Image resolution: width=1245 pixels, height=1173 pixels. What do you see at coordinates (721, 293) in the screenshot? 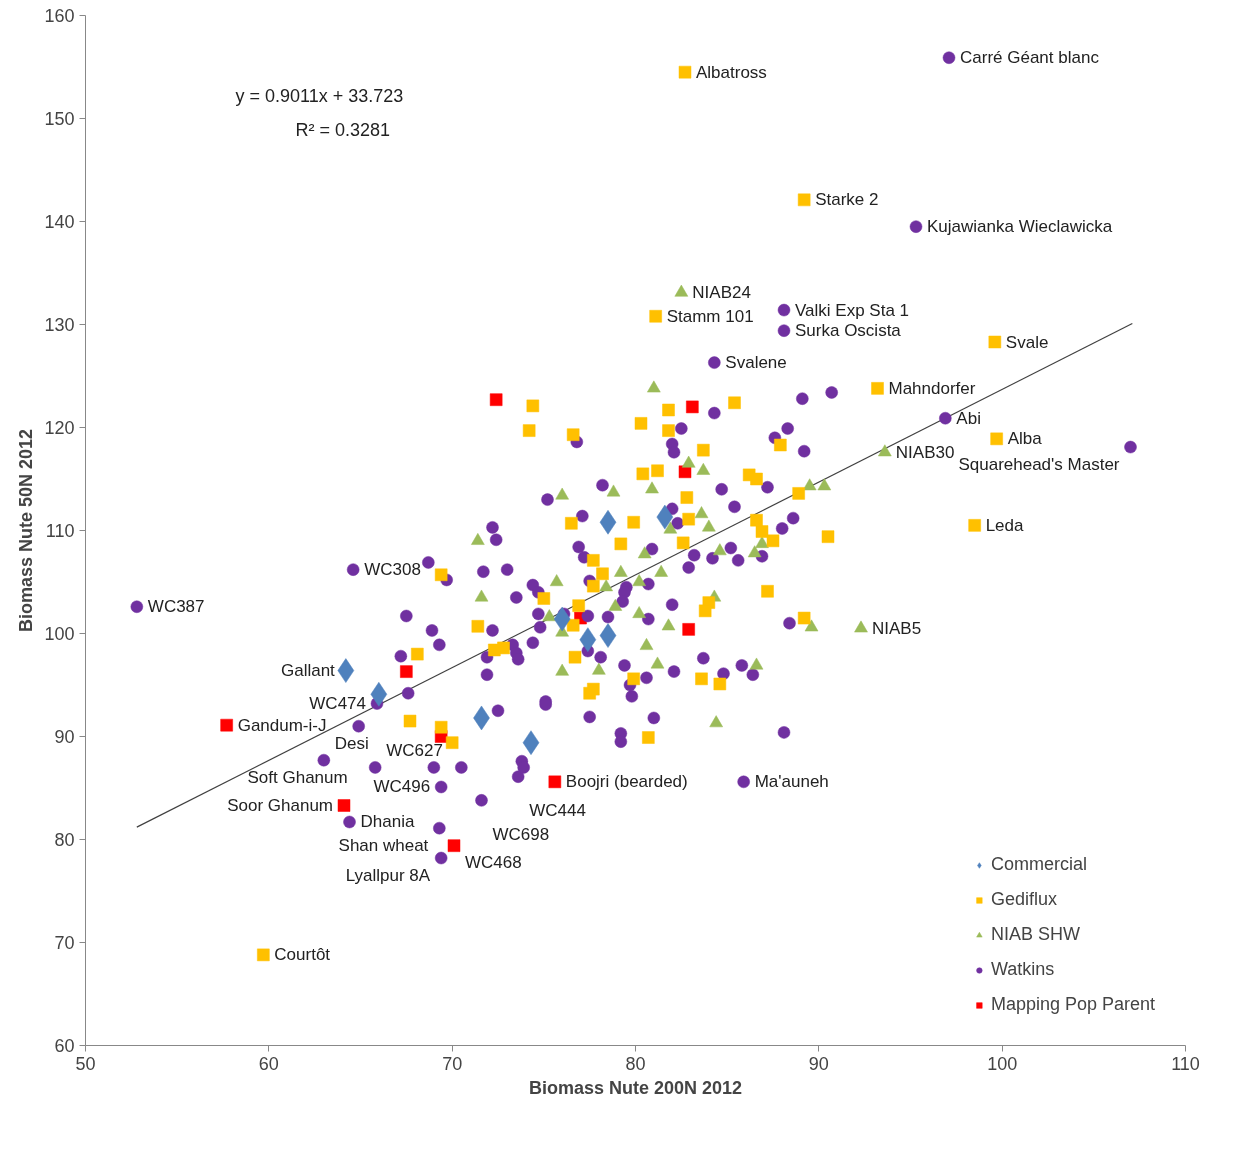
I see `annotation: NIAB24` at bounding box center [721, 293].